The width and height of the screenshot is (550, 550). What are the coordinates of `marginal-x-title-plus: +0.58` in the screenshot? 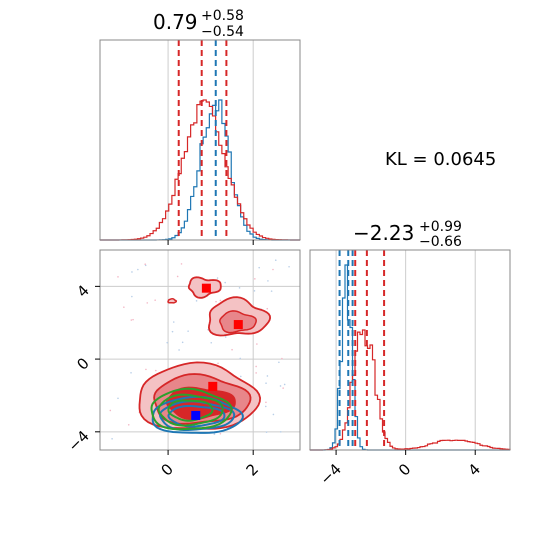 It's located at (222, 16).